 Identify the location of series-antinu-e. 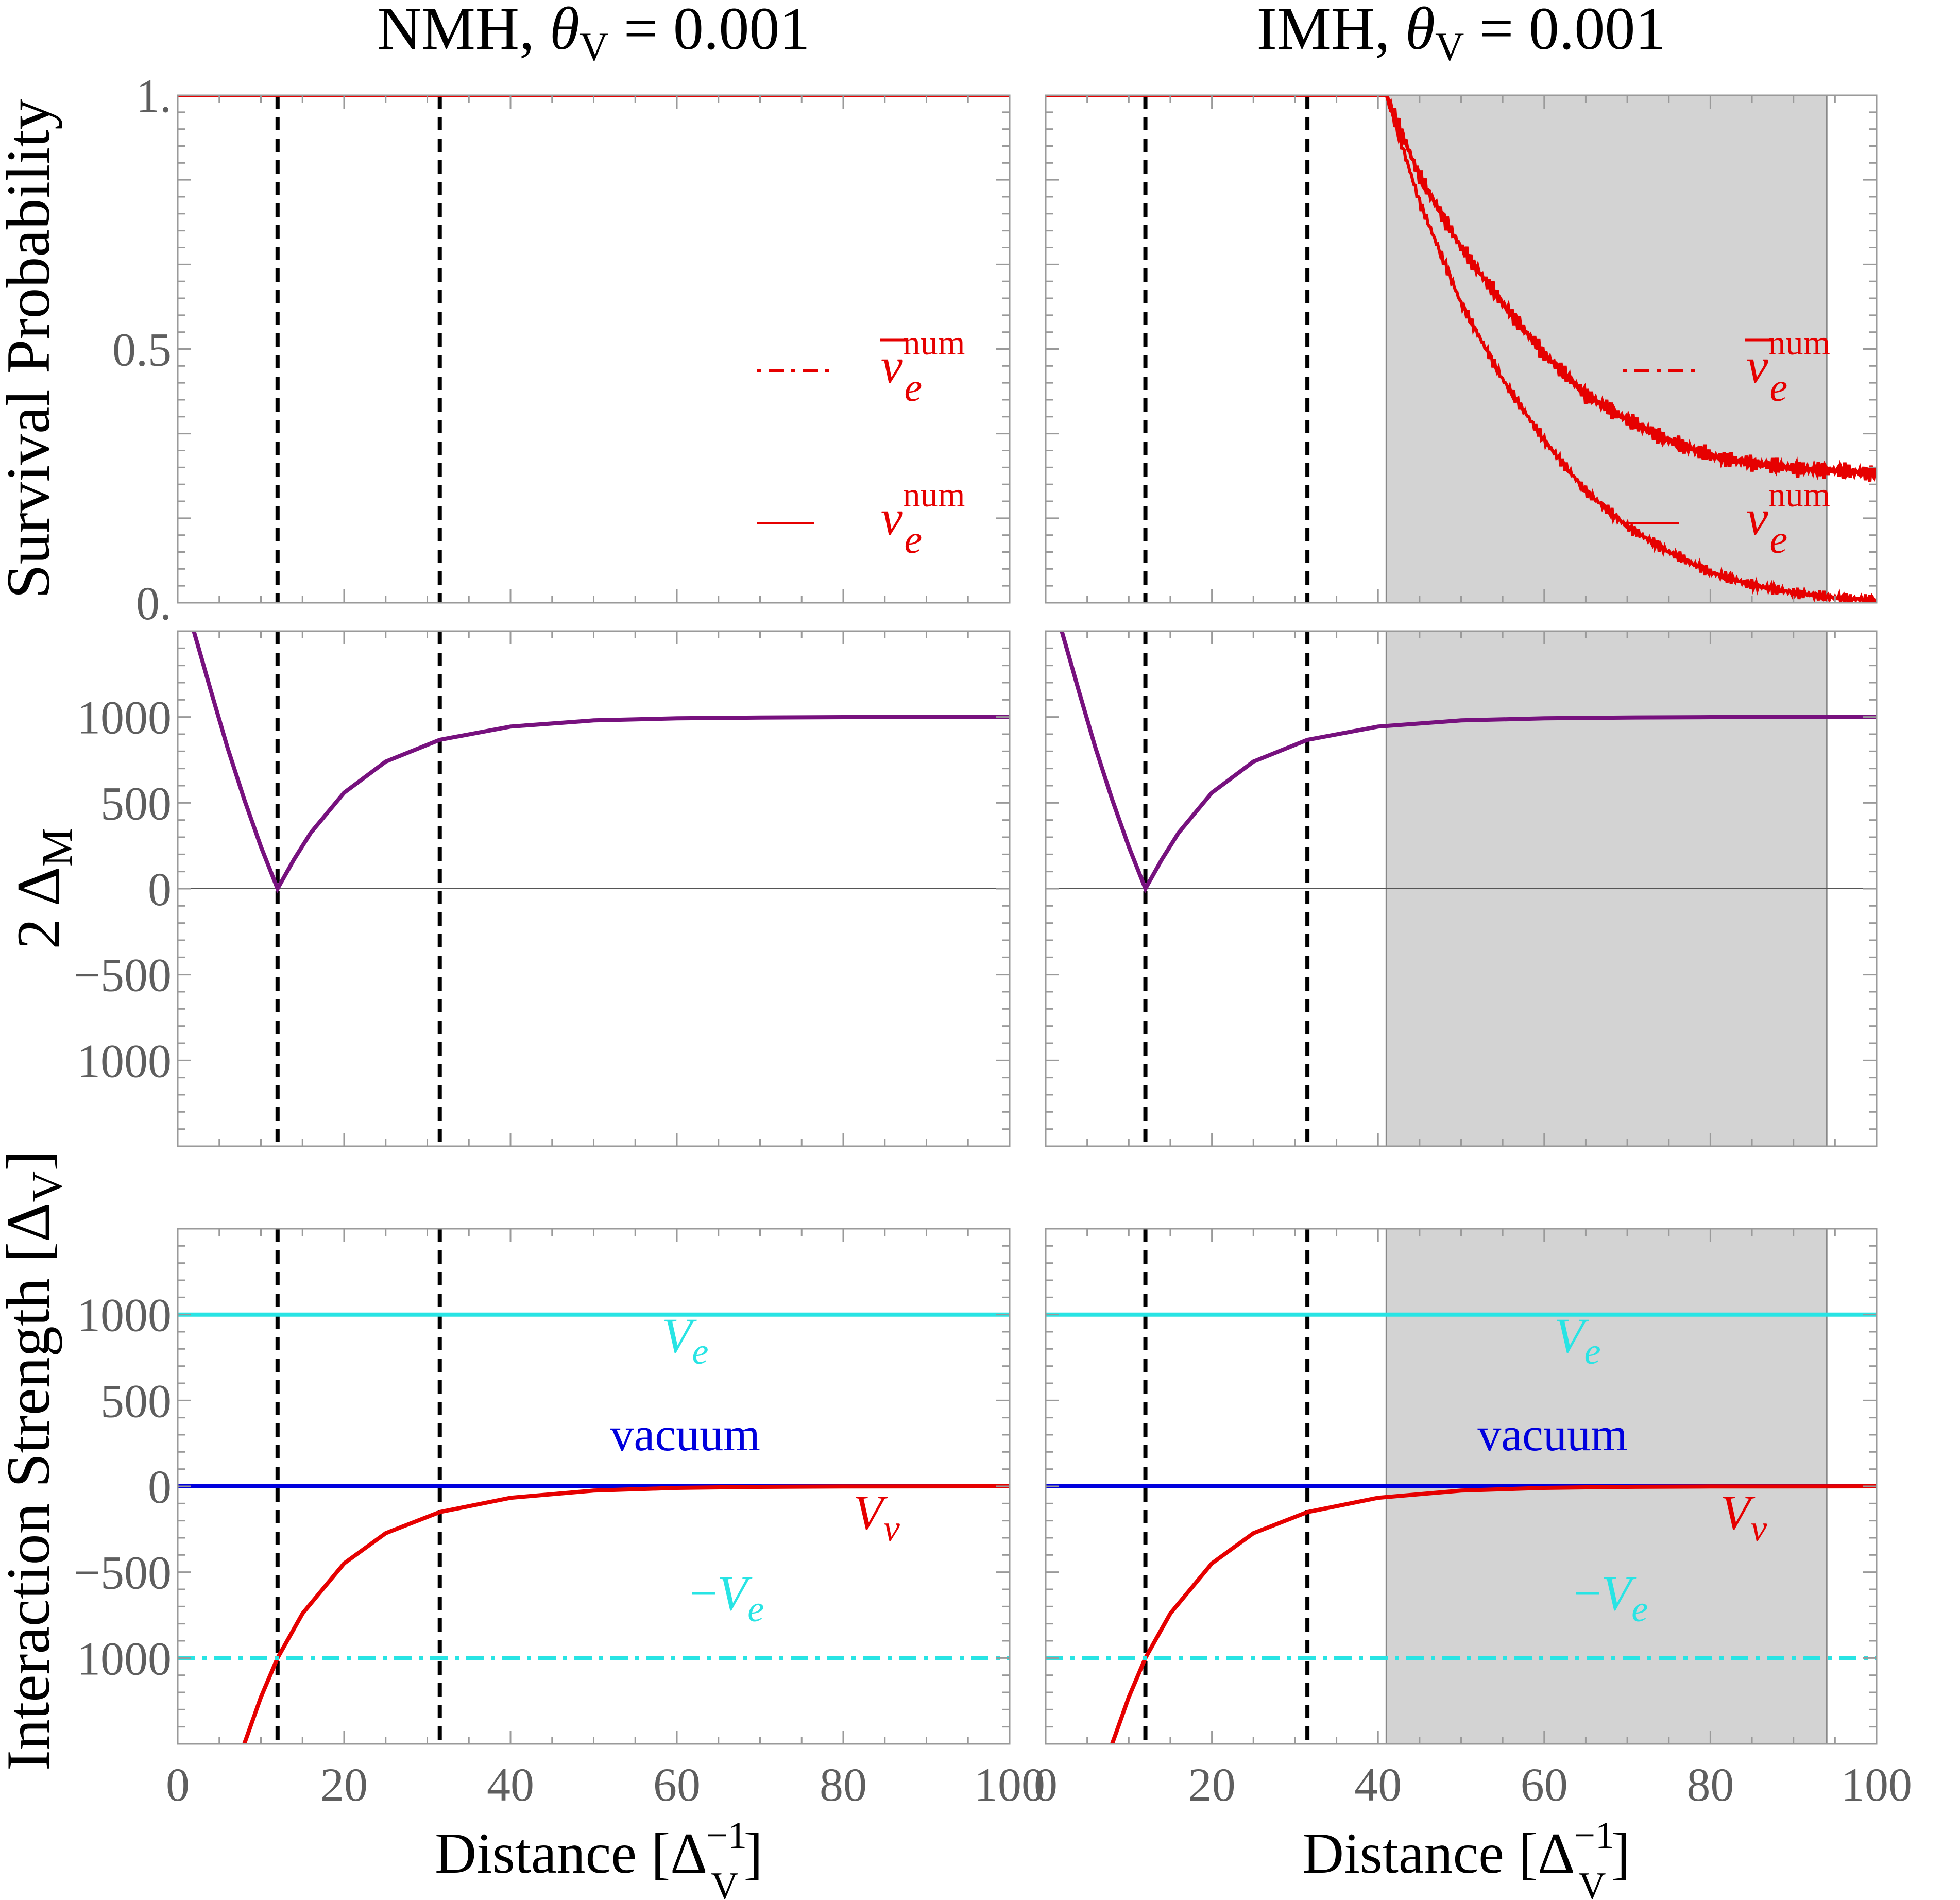
(1462, 288).